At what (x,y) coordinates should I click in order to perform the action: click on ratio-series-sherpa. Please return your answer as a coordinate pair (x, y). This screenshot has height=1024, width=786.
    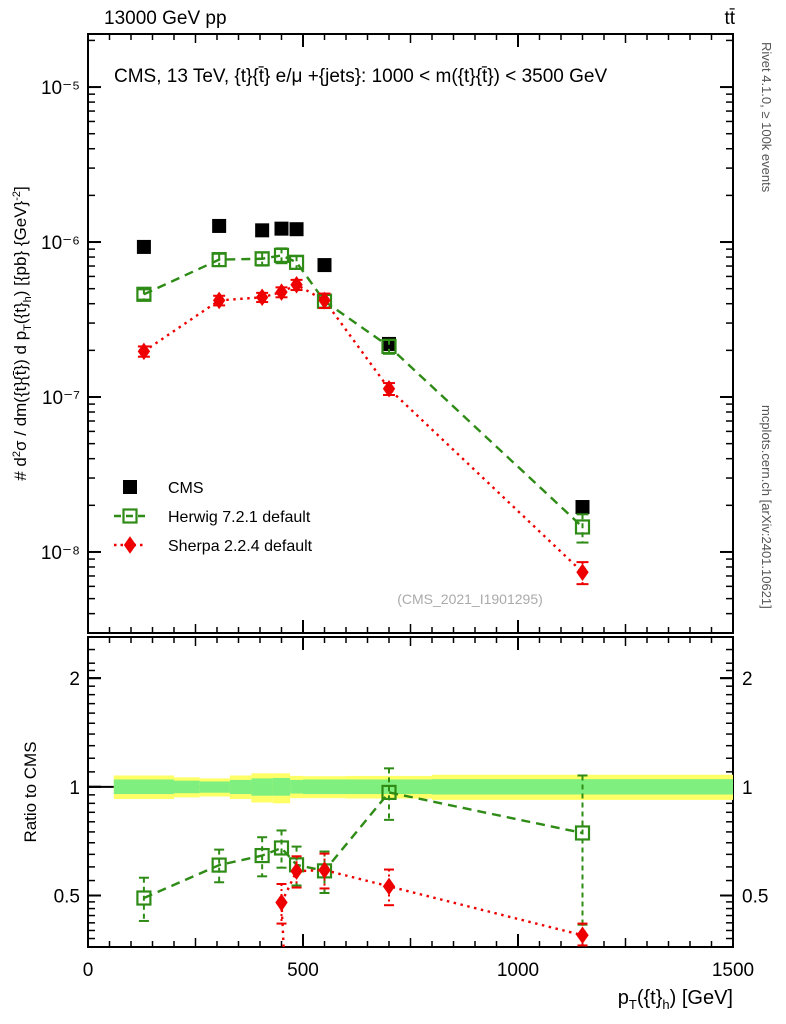
    Looking at the image, I should click on (432, 899).